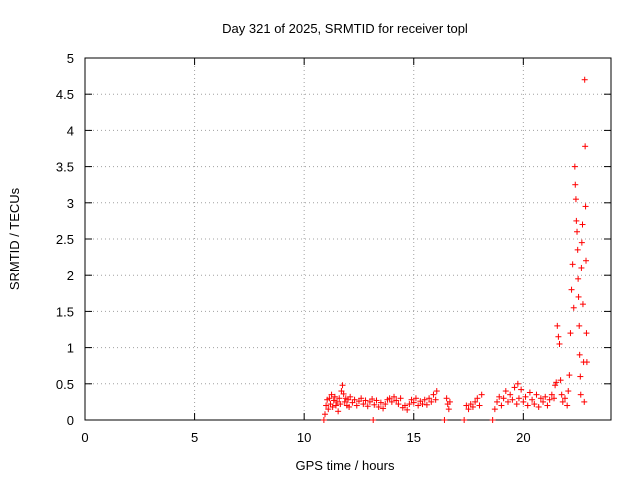  Describe the element at coordinates (14, 238) in the screenshot. I see `y-axis-label: SRMTID / TECUs` at that location.